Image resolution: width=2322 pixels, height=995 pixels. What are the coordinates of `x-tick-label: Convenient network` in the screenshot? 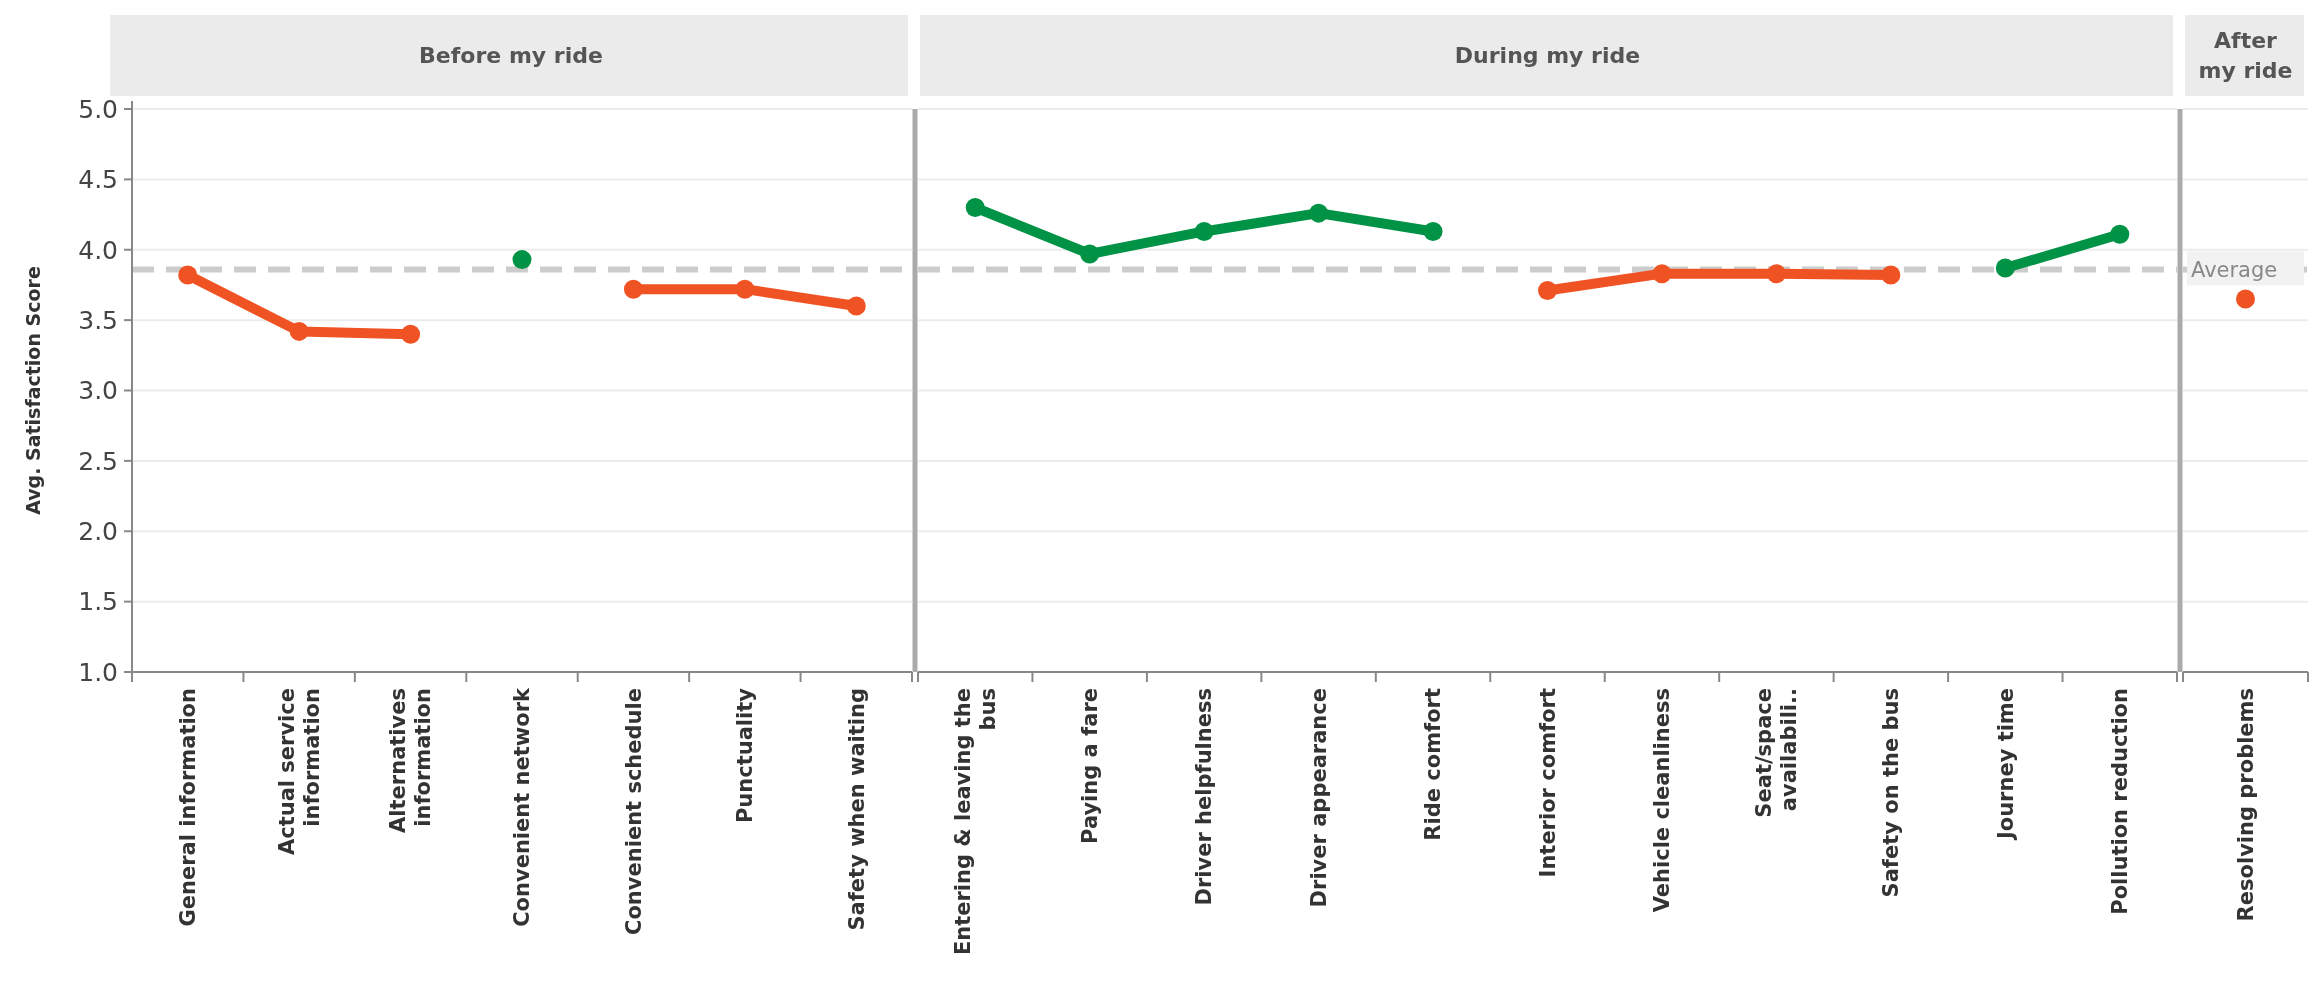 It's located at (522, 806).